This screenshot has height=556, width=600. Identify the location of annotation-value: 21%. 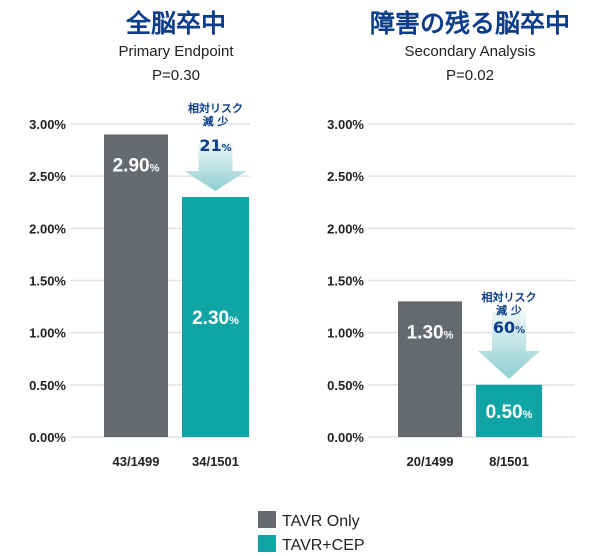
(215, 145).